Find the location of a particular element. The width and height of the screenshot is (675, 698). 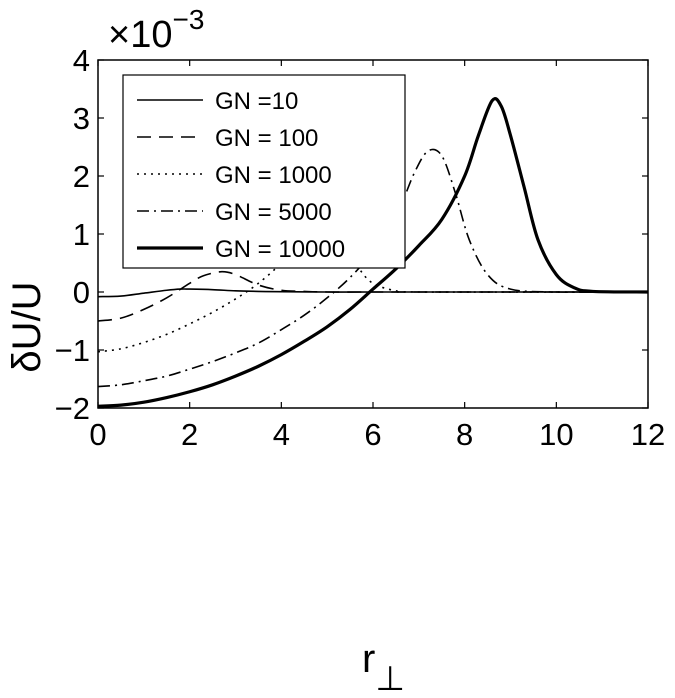

legend-label-4: GN = 5000 is located at coordinates (273, 212).